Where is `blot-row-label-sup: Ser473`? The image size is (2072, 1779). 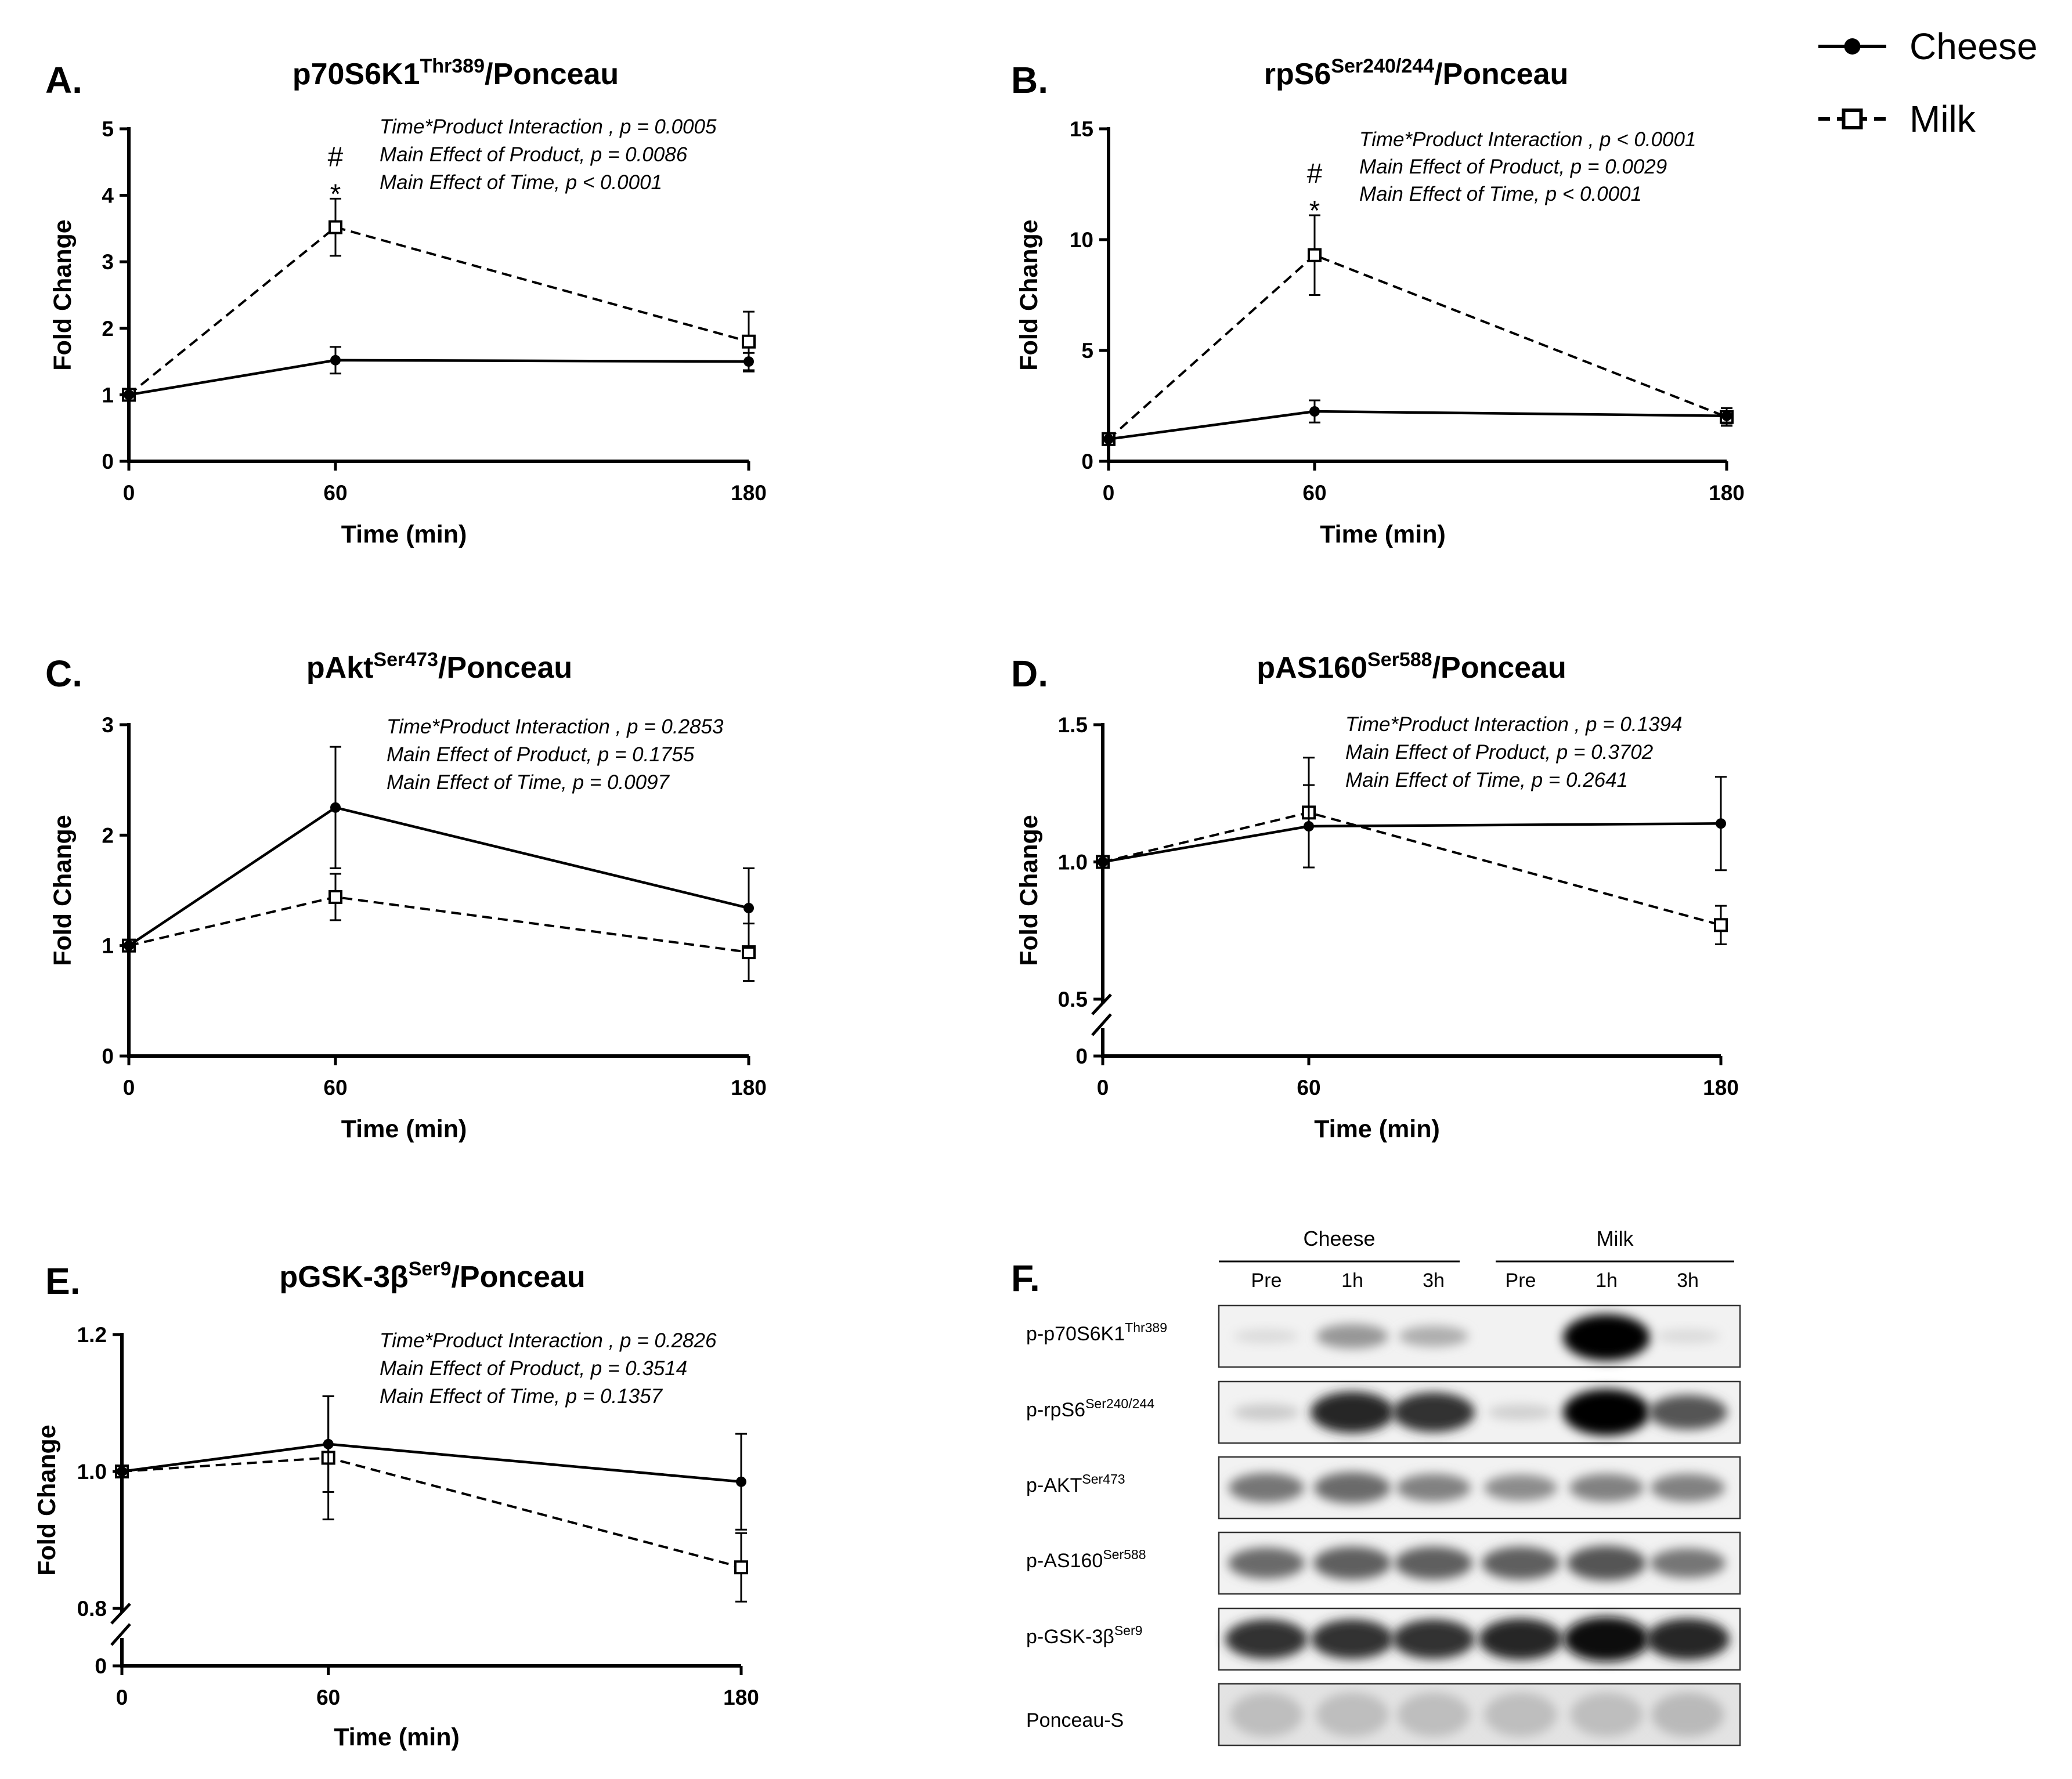
blot-row-label-sup: Ser473 is located at coordinates (1104, 1479).